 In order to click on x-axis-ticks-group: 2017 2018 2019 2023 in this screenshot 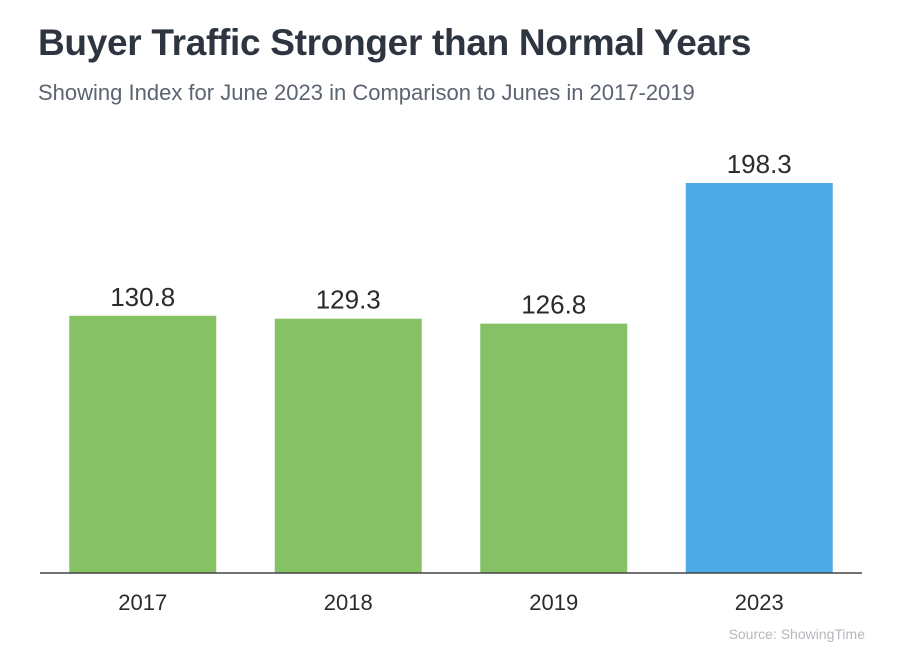, I will do `click(450, 602)`.